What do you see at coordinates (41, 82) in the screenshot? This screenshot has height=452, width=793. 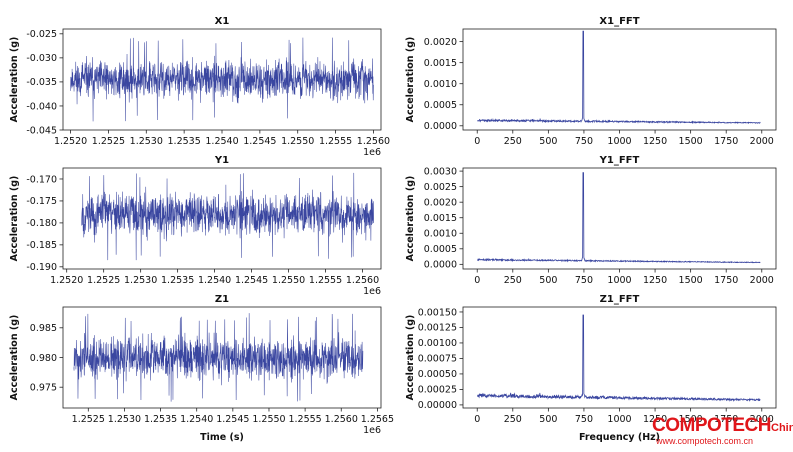 I see `y-tick-label: -0.035` at bounding box center [41, 82].